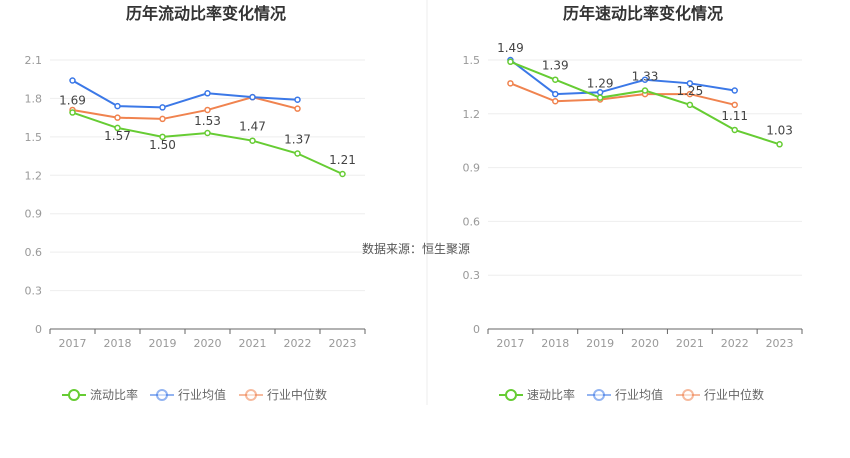 This screenshot has height=458, width=850. Describe the element at coordinates (510, 48) in the screenshot. I see `data-label: 1.49` at that location.